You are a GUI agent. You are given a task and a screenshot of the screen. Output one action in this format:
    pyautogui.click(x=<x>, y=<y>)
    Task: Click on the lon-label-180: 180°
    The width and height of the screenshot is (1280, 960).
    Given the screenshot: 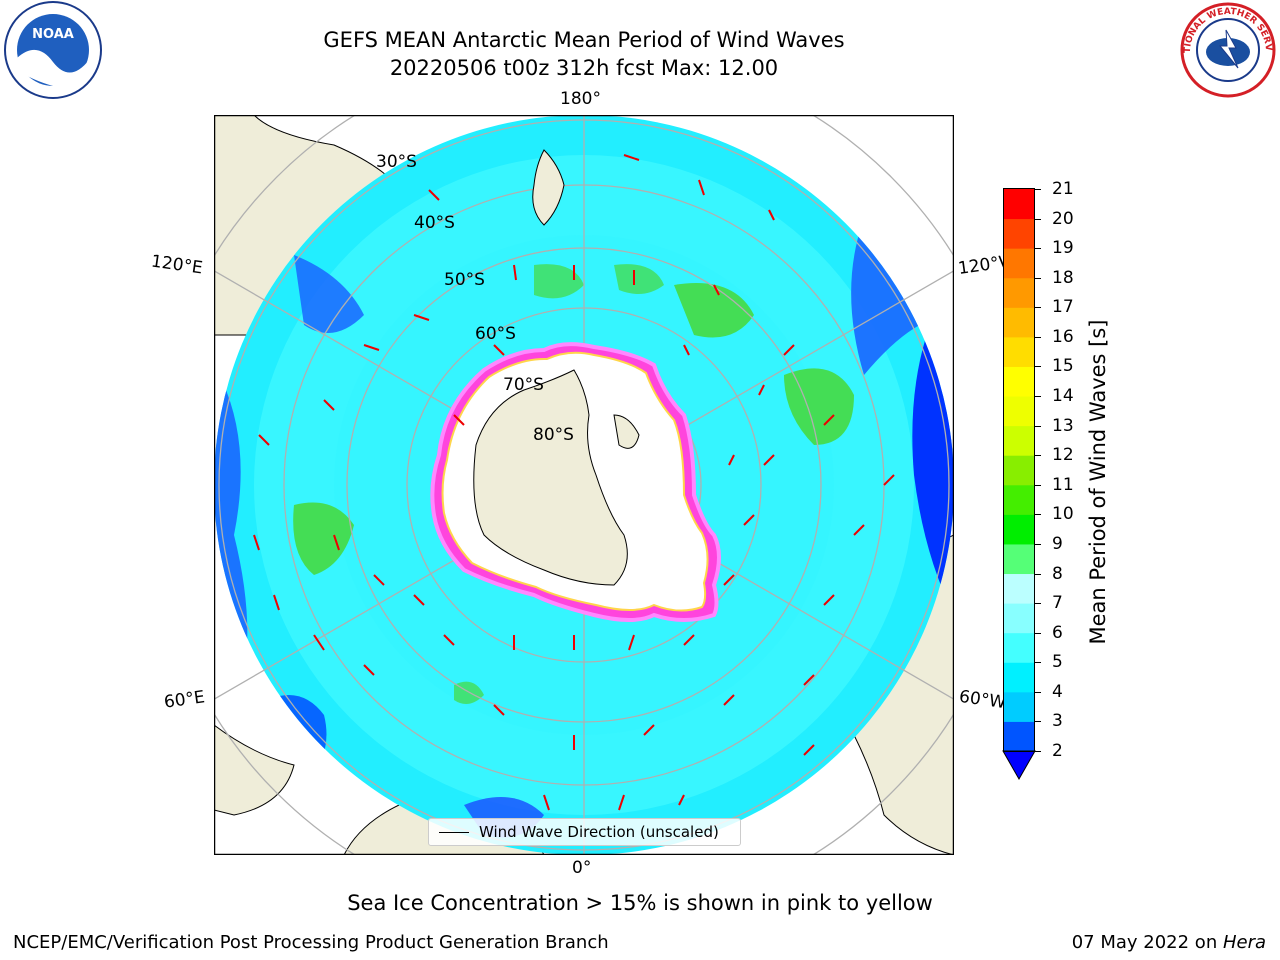 What is the action you would take?
    pyautogui.click(x=580, y=99)
    